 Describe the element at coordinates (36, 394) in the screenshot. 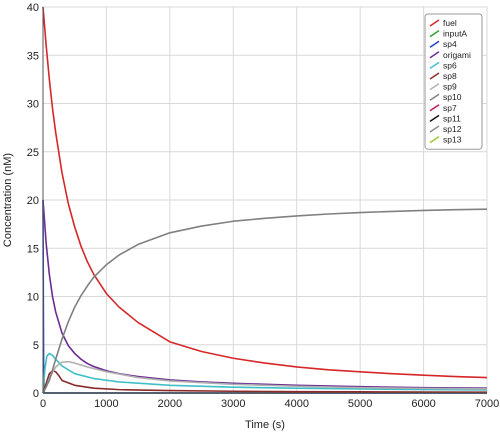

I see `y-tick-label: 0` at that location.